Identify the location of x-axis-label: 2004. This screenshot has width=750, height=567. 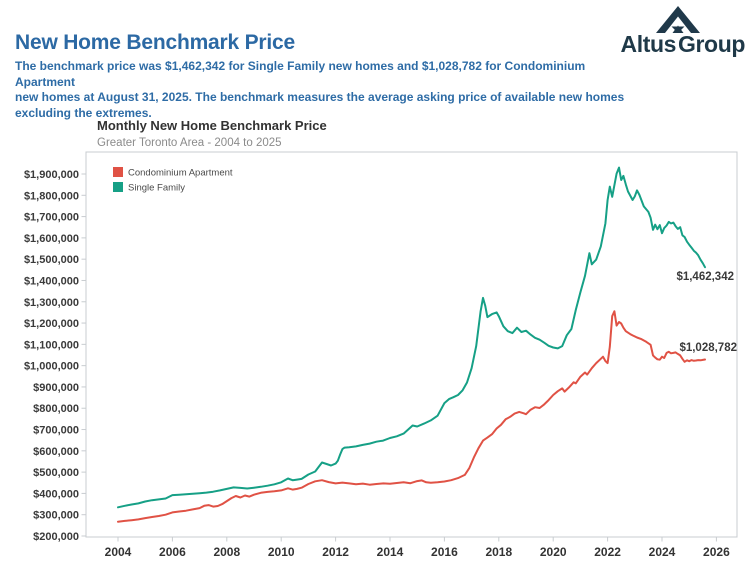
(118, 552).